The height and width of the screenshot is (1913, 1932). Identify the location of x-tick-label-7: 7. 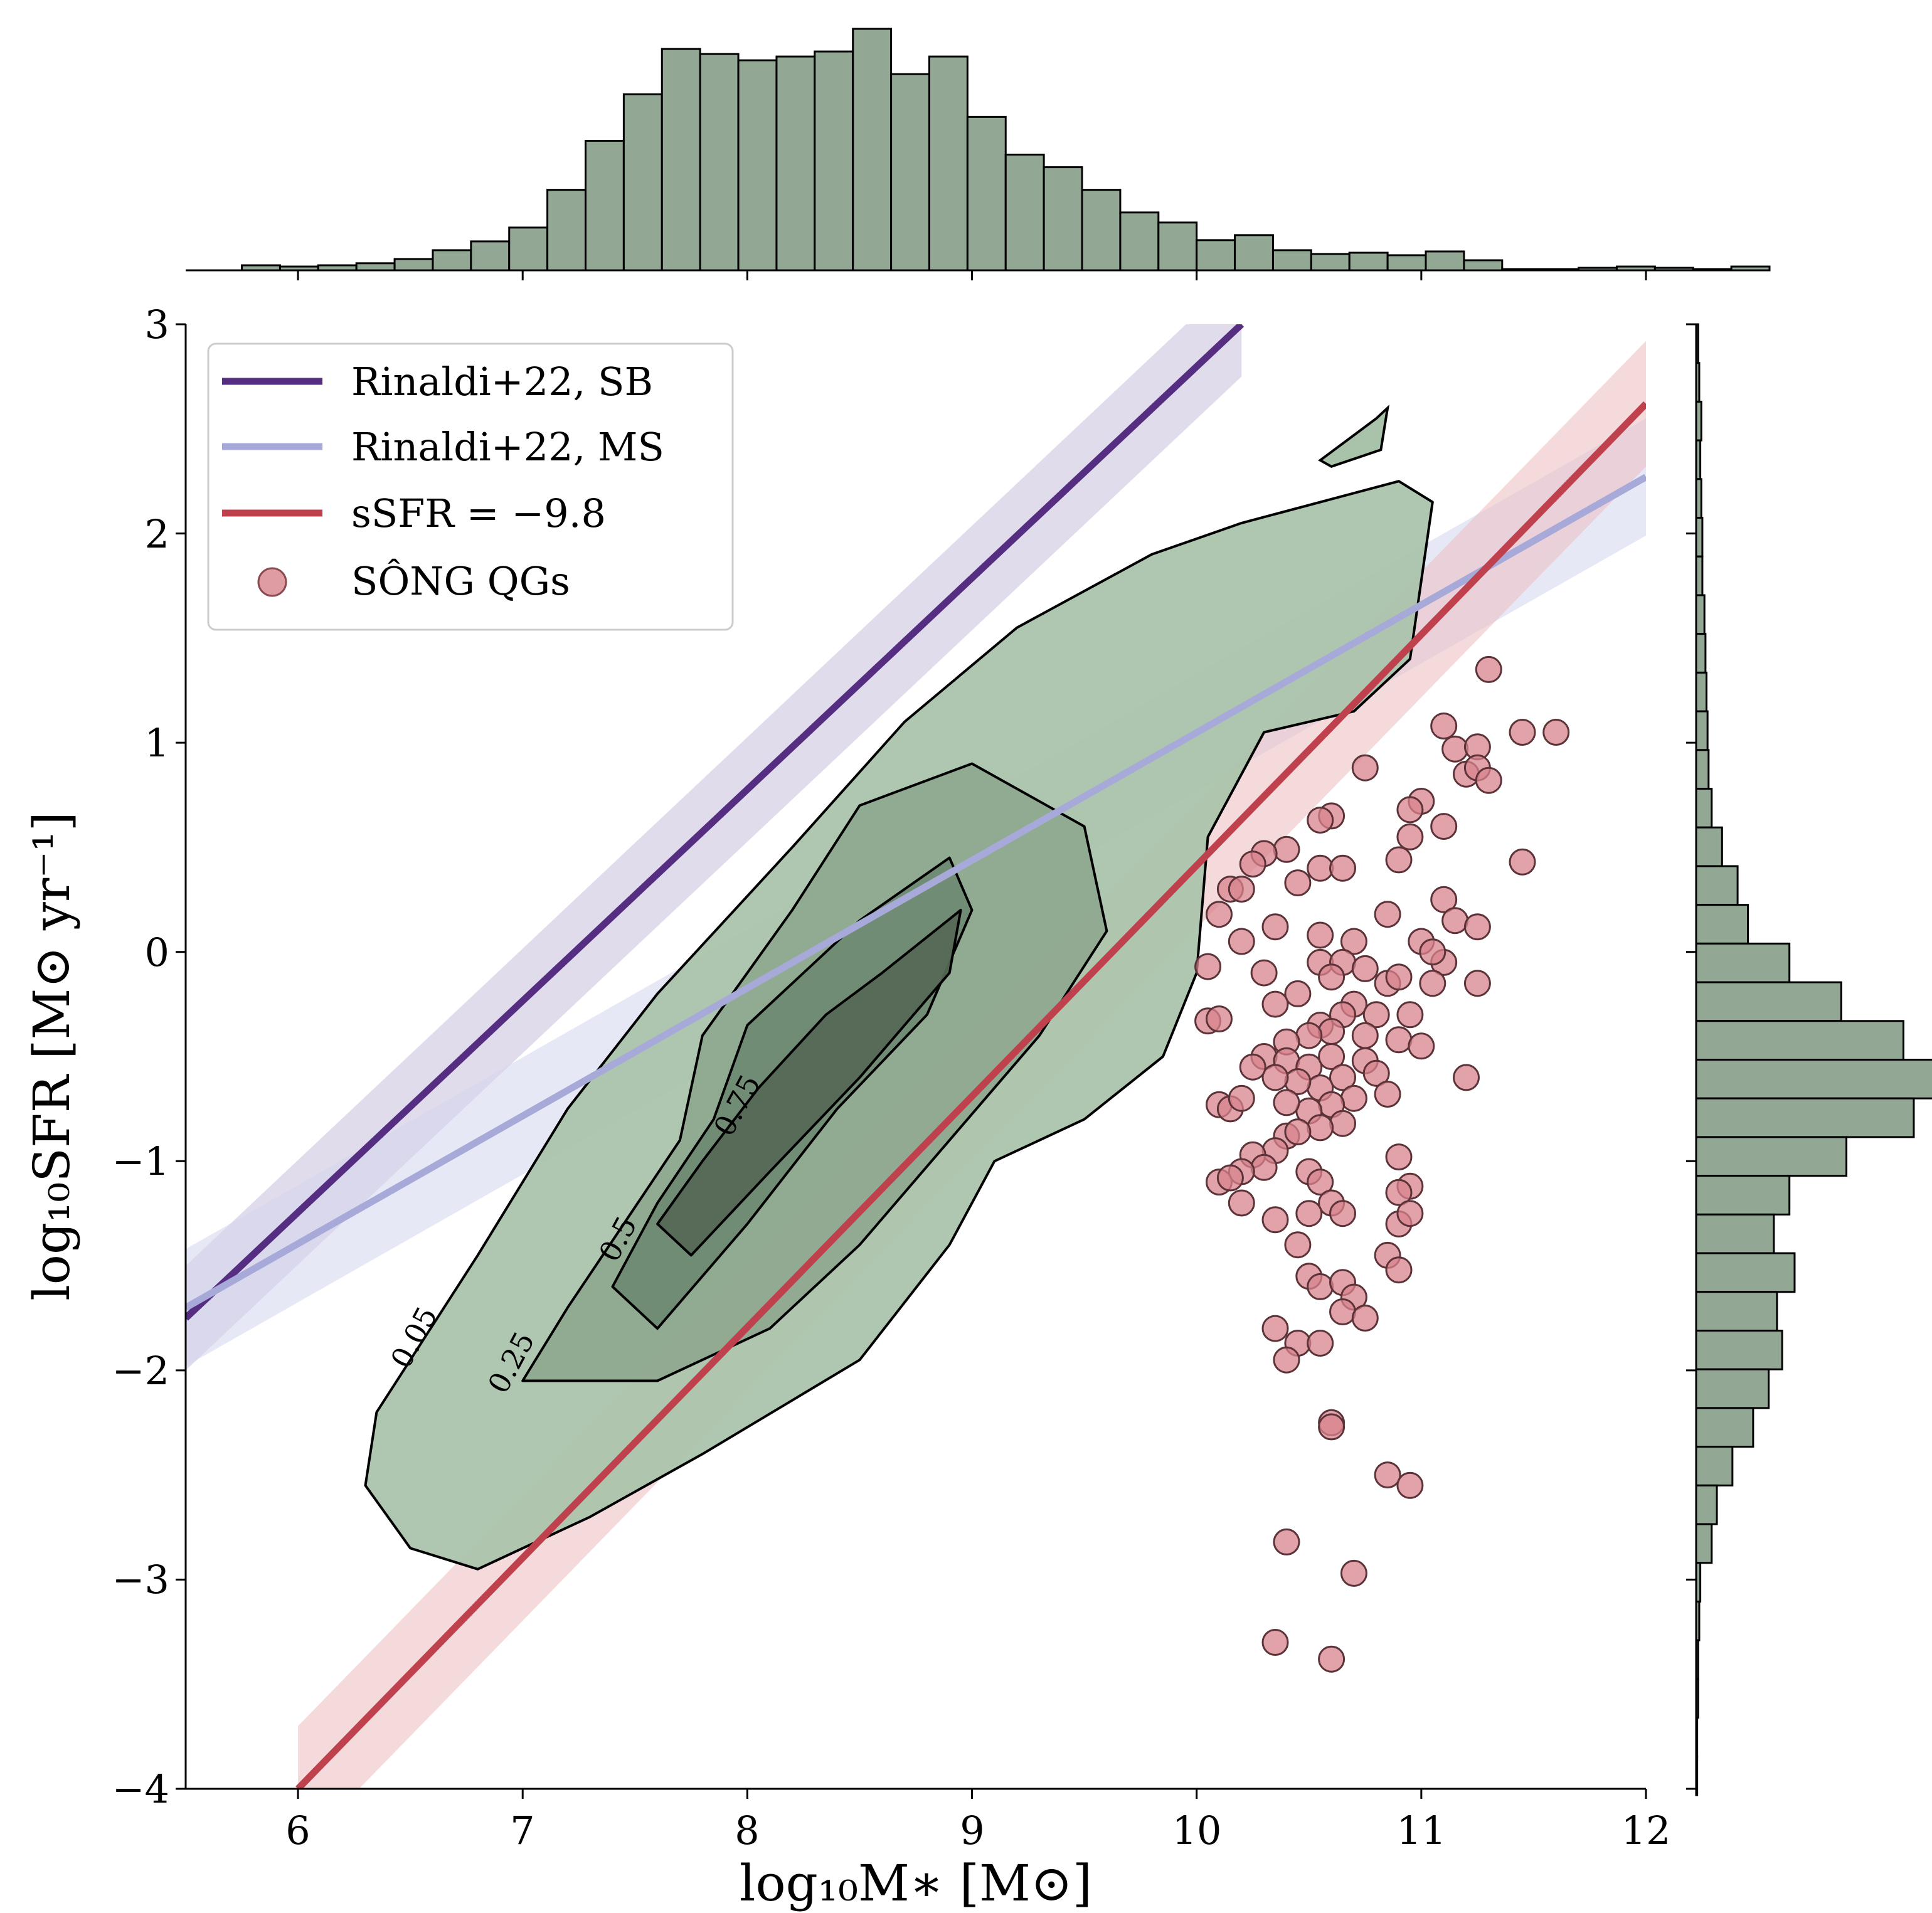
(522, 1830).